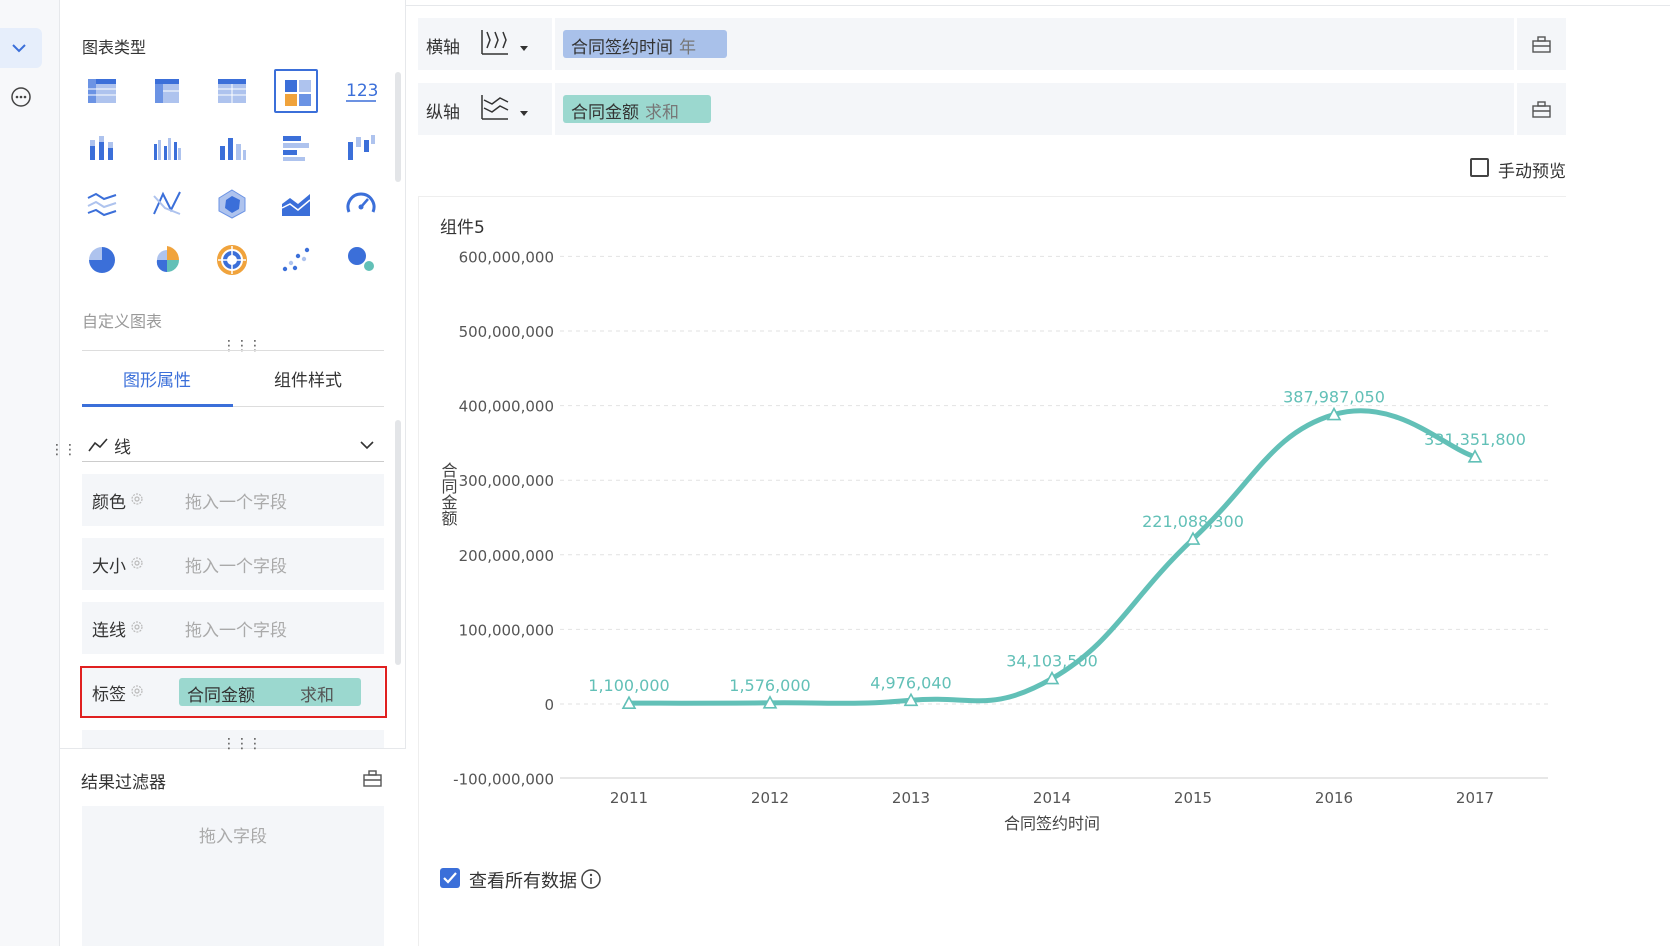 This screenshot has height=946, width=1670. Describe the element at coordinates (662, 113) in the screenshot. I see `y-field-aggregation: 求和` at that location.